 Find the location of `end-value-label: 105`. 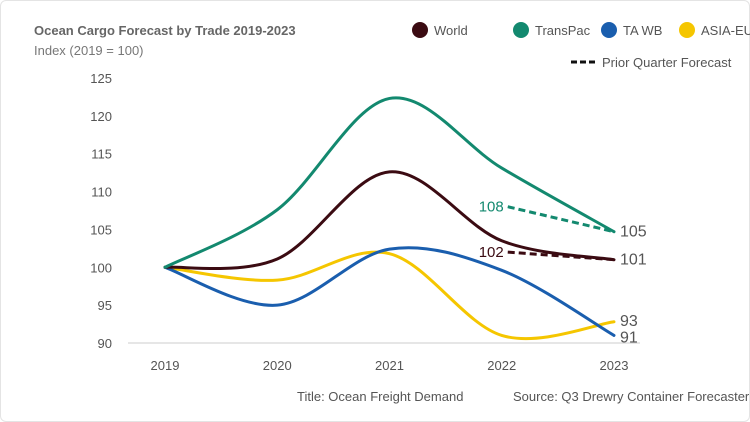

end-value-label: 105 is located at coordinates (633, 232).